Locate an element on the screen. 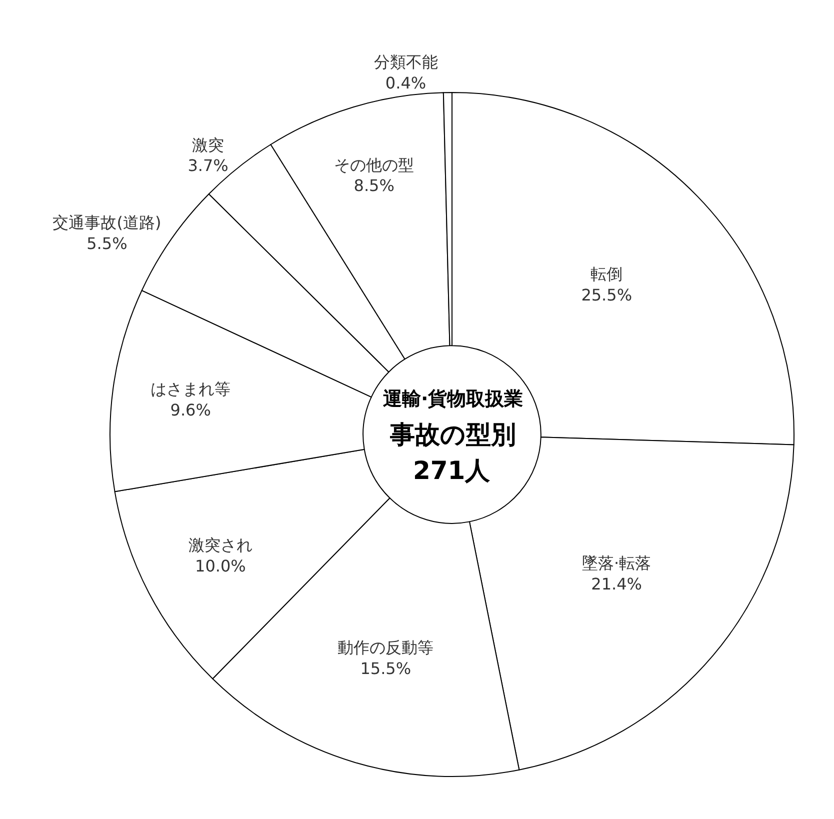 This screenshot has width=834, height=819. data-label: 21.4% is located at coordinates (616, 584).